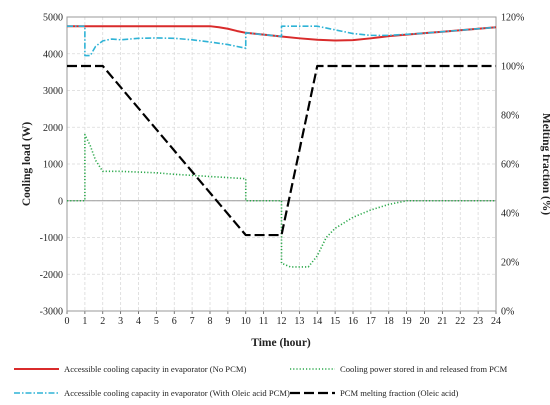  I want to click on x-tick-label: 7, so click(192, 321).